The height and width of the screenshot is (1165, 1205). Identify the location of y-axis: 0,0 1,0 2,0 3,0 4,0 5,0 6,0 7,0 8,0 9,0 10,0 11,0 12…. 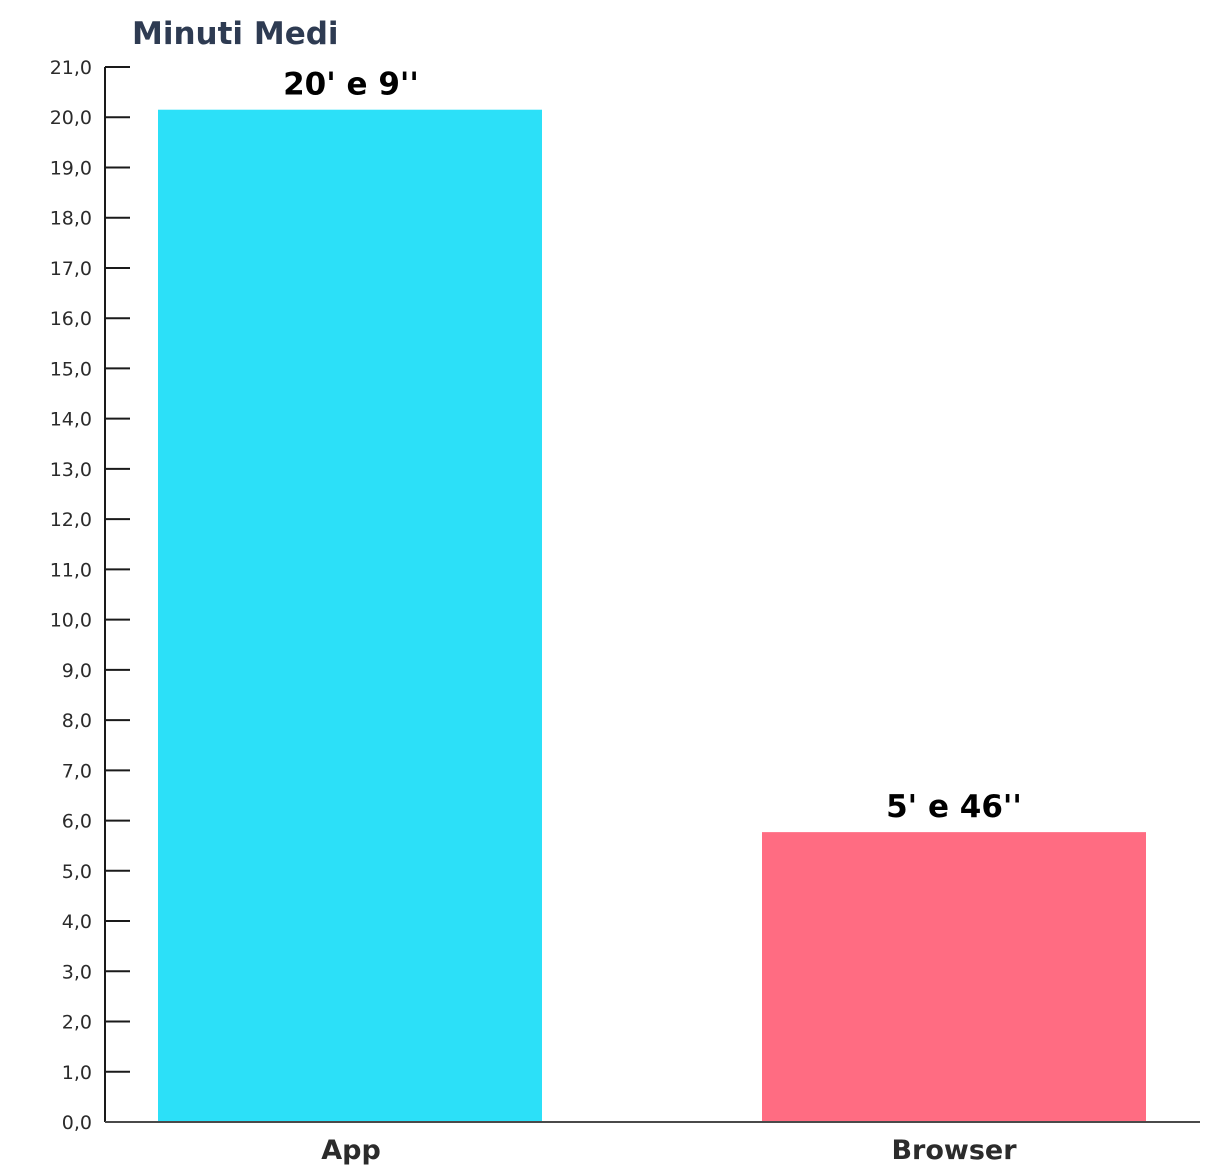
(90, 595).